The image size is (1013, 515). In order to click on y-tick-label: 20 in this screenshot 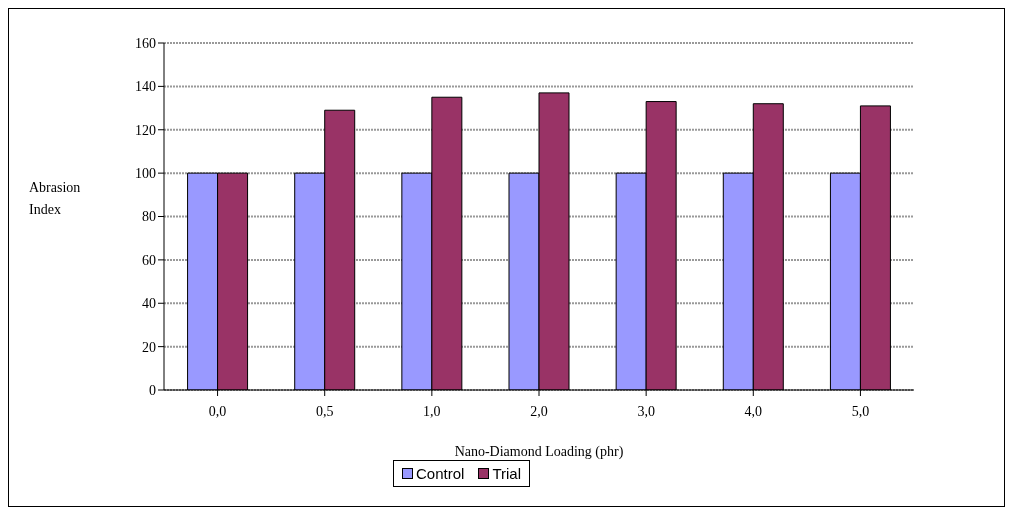, I will do `click(149, 347)`.